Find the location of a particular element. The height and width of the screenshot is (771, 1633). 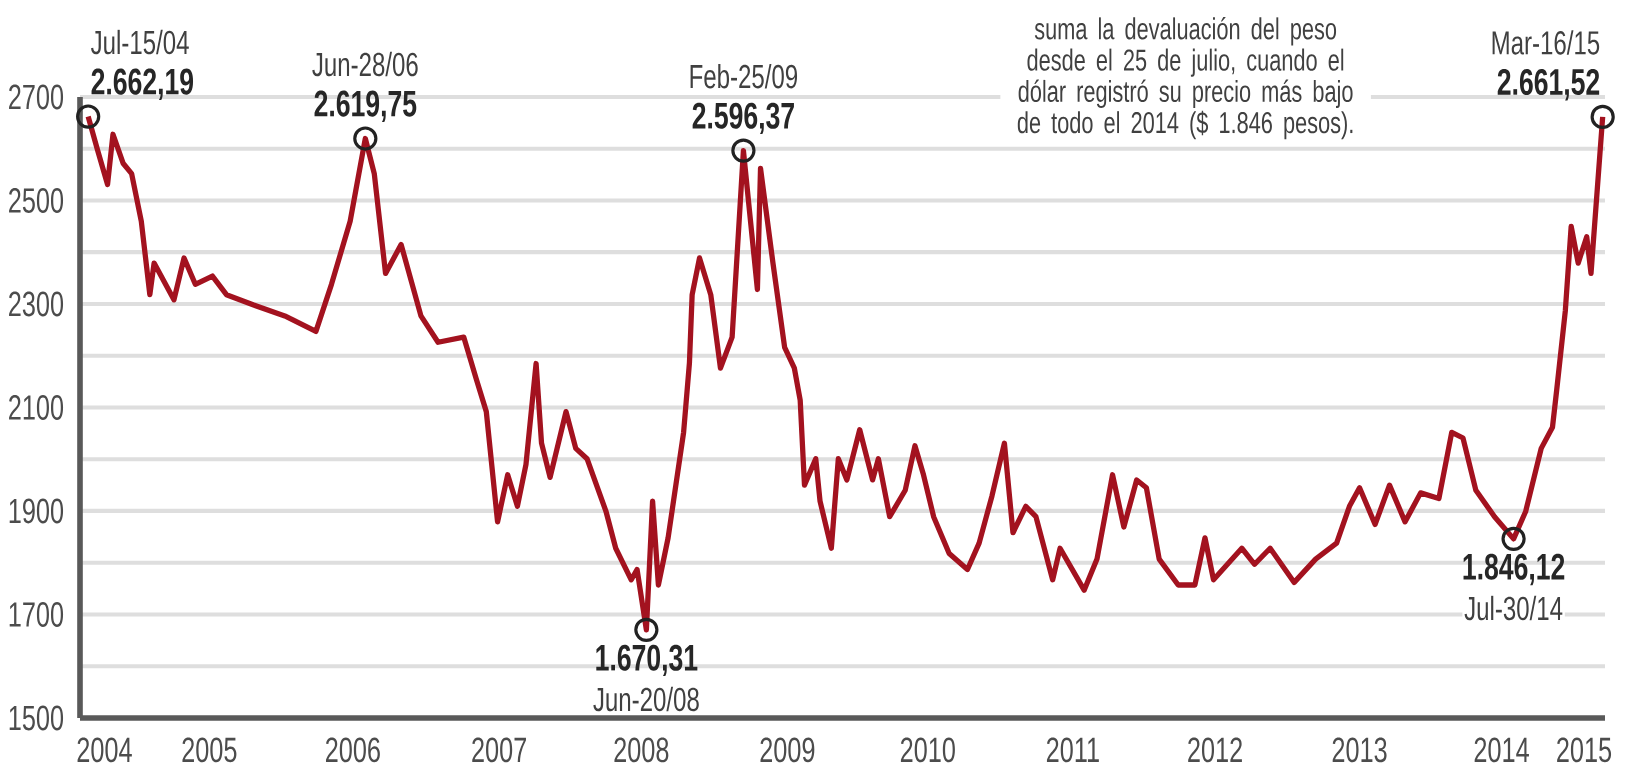

annotation: Mar-16/15 is located at coordinates (1546, 42).